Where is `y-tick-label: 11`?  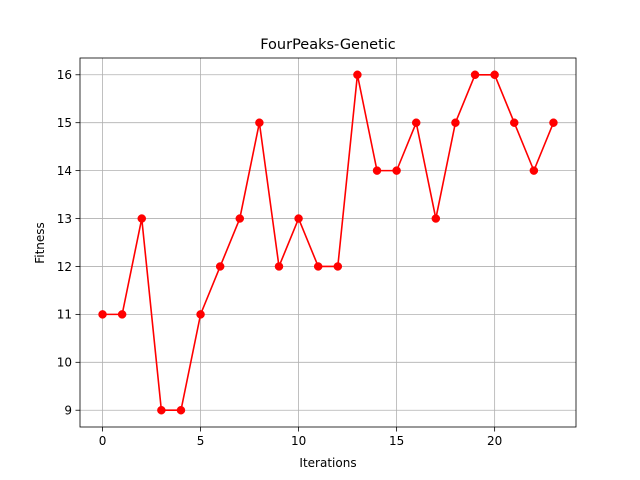 y-tick-label: 11 is located at coordinates (64, 315).